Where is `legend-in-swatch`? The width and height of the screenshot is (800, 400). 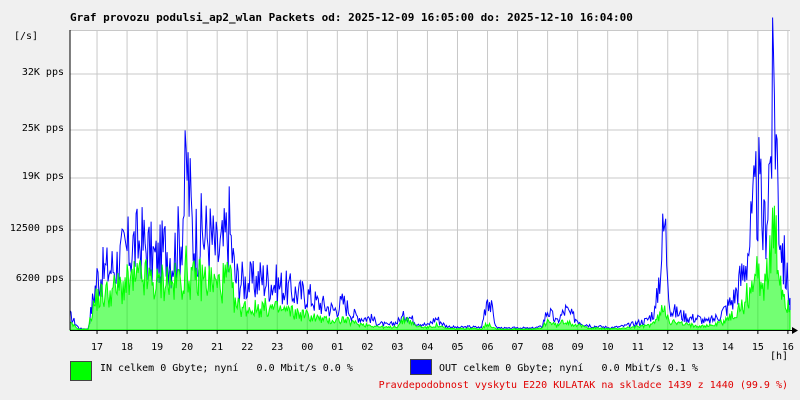 legend-in-swatch is located at coordinates (81, 371).